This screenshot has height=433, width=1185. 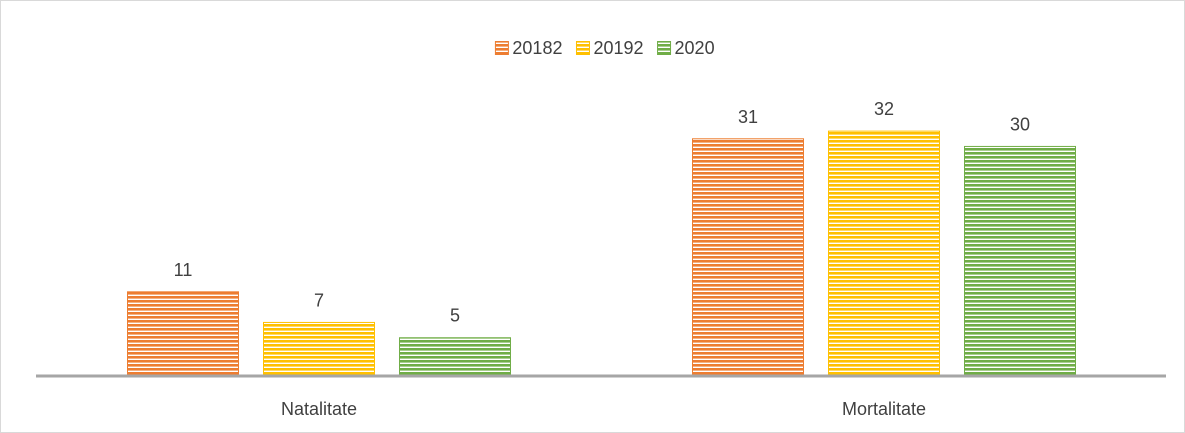 What do you see at coordinates (618, 48) in the screenshot?
I see `legend-label-20192: 20192` at bounding box center [618, 48].